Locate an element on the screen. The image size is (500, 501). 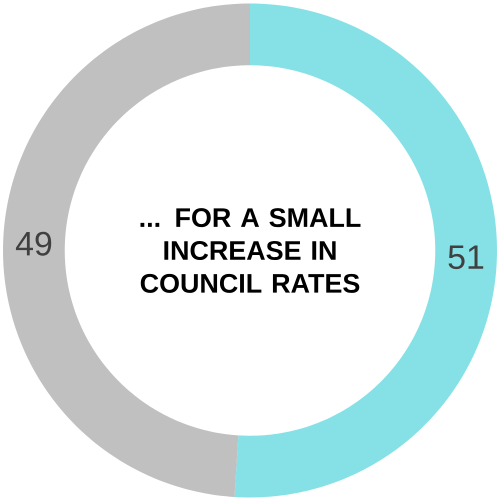
data-label: 51 is located at coordinates (466, 257).